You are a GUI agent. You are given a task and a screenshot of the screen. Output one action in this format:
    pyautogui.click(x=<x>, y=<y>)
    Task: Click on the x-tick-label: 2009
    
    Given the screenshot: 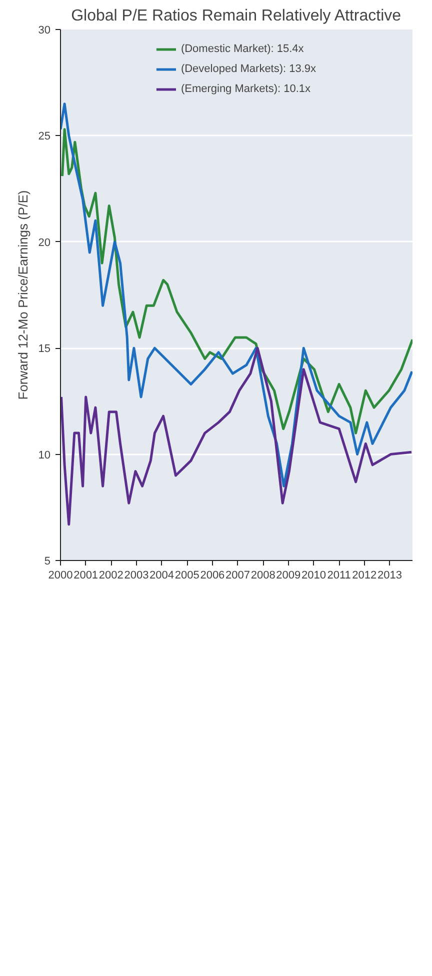 What is the action you would take?
    pyautogui.click(x=288, y=576)
    